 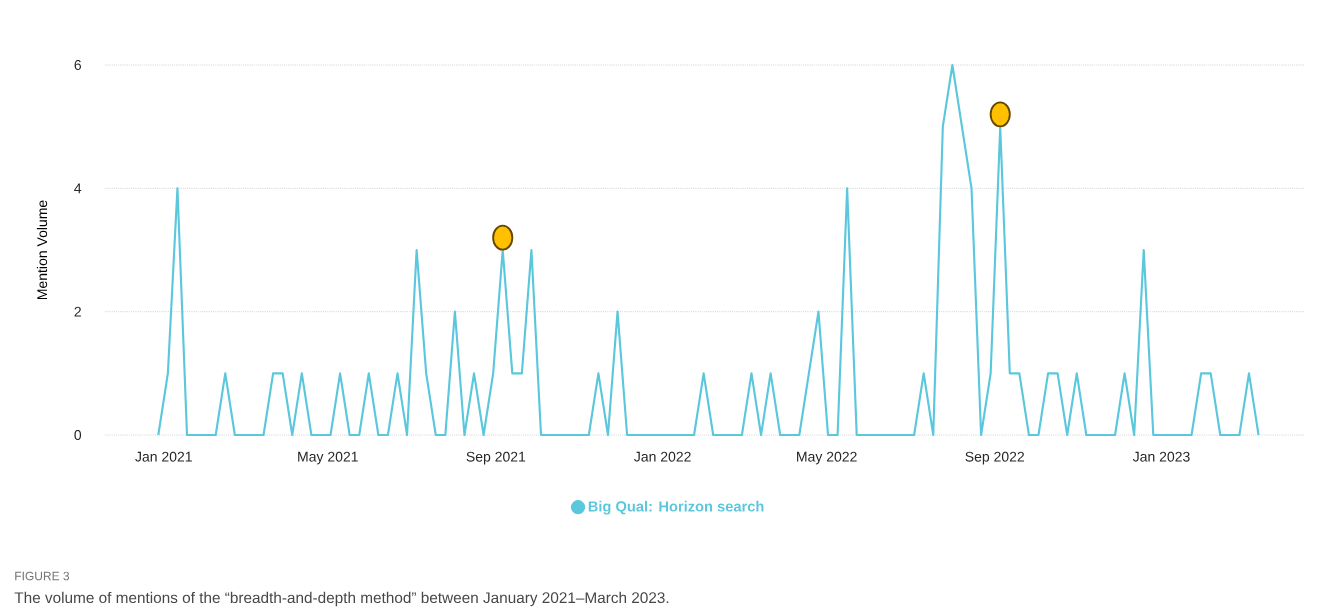 I want to click on x-tick-label: Sep 2021, so click(x=496, y=458).